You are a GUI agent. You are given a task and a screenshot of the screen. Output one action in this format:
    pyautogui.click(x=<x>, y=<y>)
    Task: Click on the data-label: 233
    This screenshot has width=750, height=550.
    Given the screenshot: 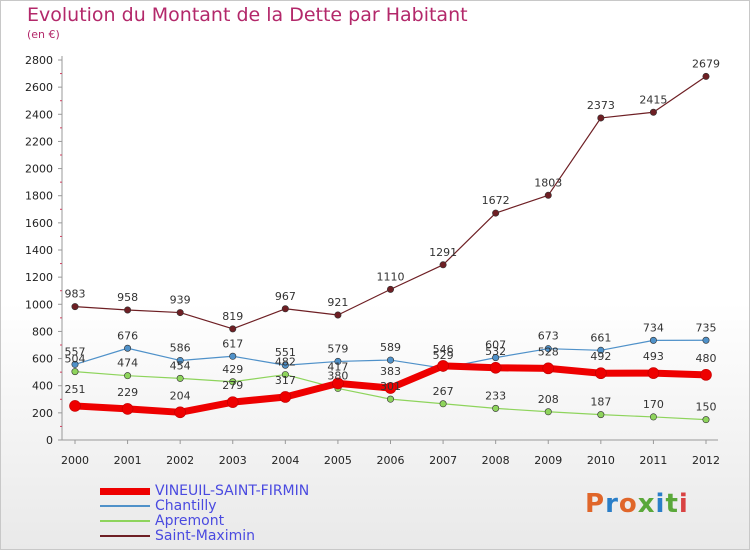 What is the action you would take?
    pyautogui.click(x=495, y=395)
    